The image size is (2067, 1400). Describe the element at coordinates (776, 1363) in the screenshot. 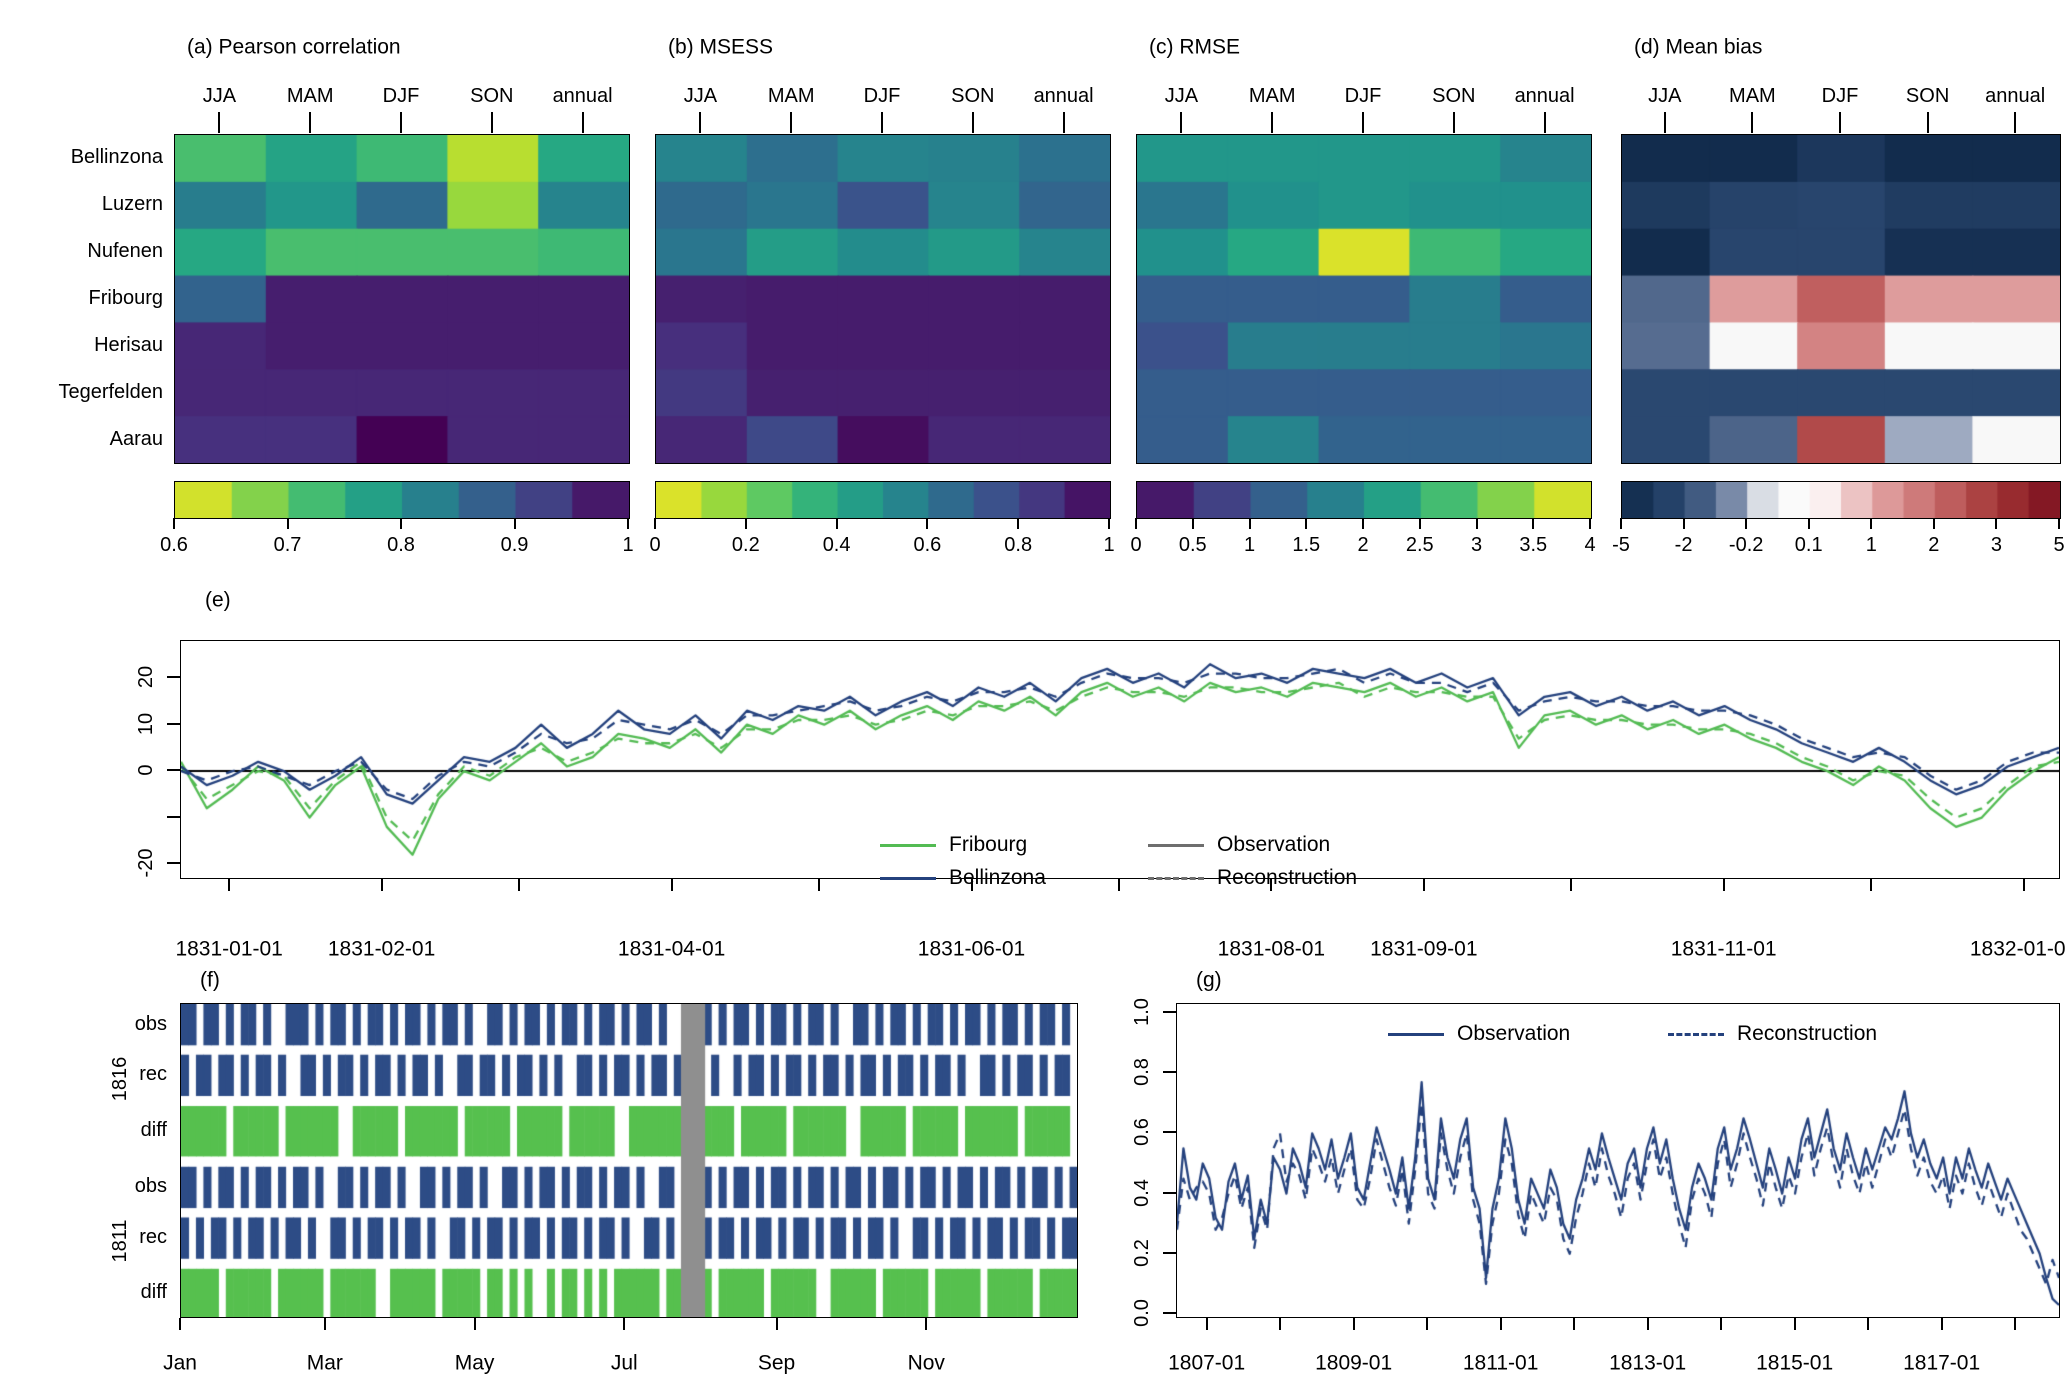

I see `month-label: Sep` at that location.